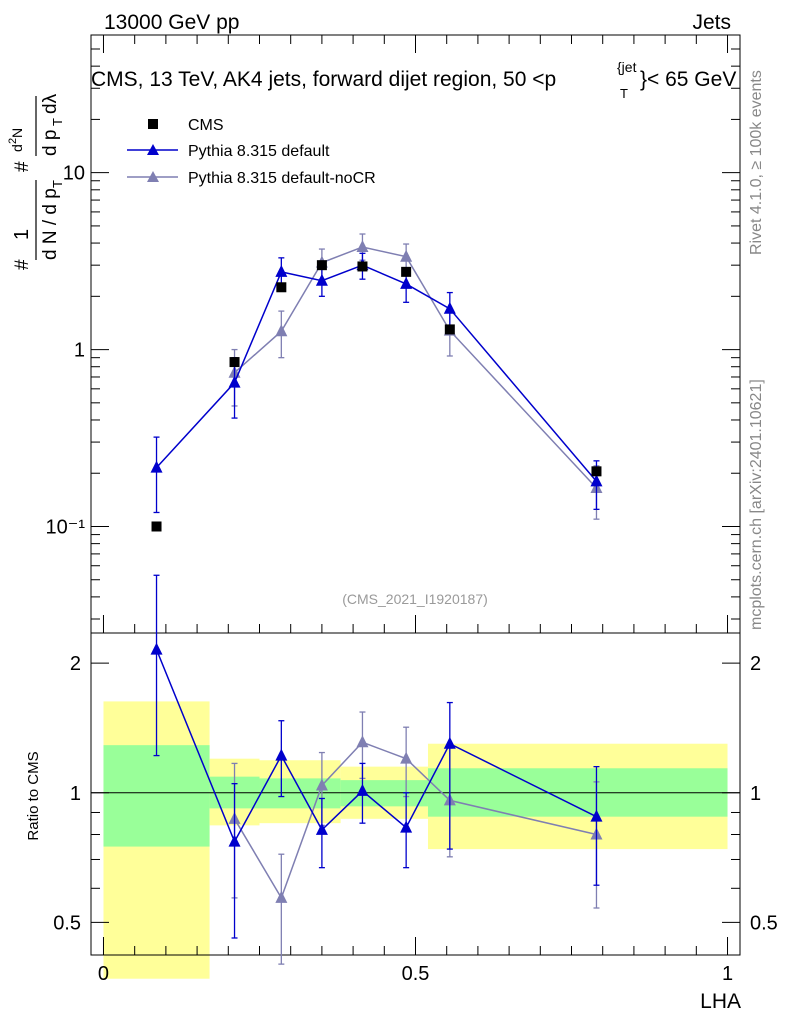 The height and width of the screenshot is (1024, 786). I want to click on svg-text: dλ, so click(50, 103).